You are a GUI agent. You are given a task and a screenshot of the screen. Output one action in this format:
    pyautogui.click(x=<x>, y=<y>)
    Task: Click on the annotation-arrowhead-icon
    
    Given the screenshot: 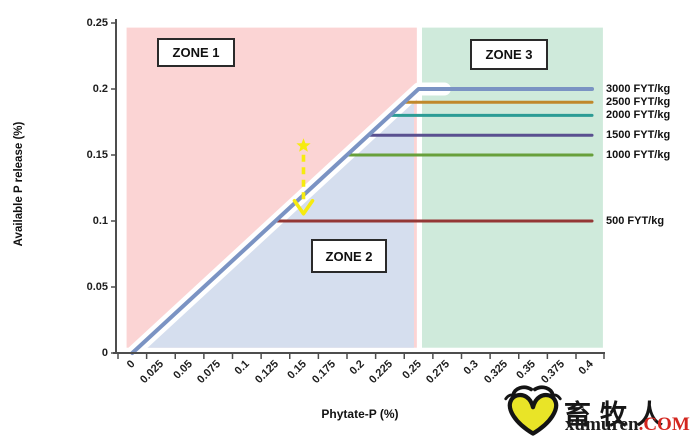 What is the action you would take?
    pyautogui.click(x=303, y=207)
    